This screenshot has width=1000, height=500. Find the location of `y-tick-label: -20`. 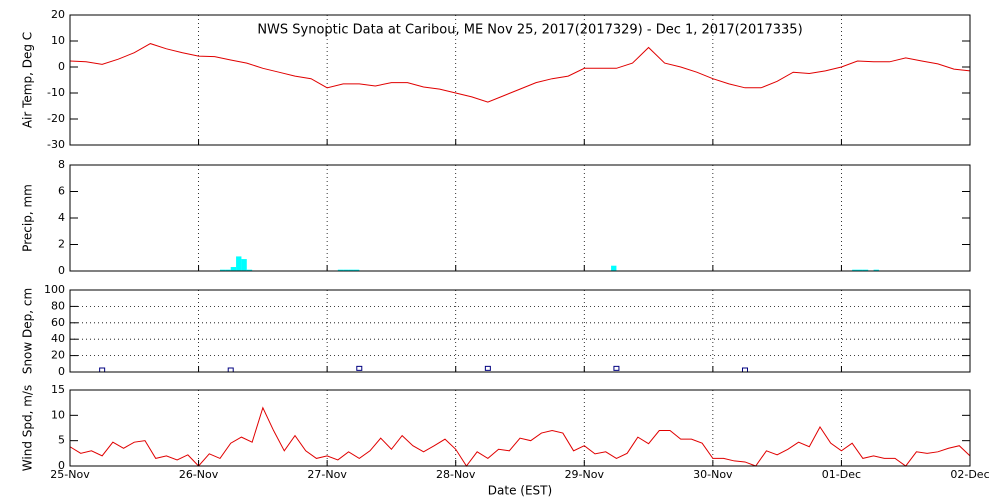

y-tick-label: -20 is located at coordinates (56, 118).